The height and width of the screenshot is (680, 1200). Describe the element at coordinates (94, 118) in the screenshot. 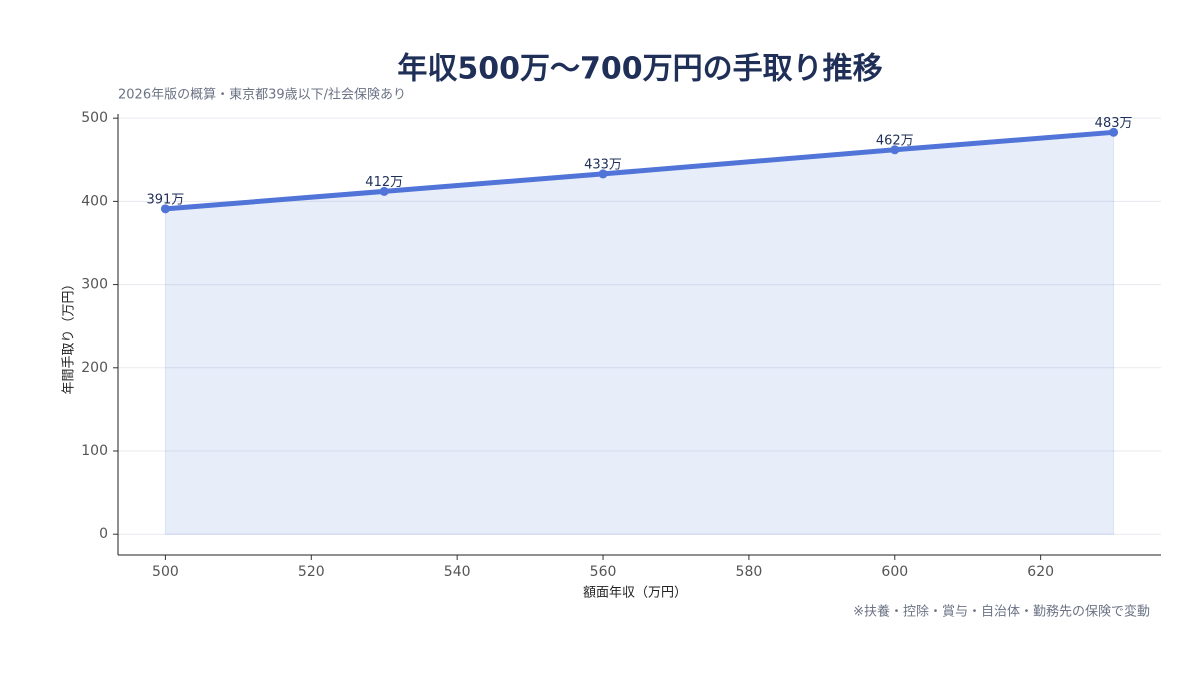

I see `y-tick-label: 500` at that location.